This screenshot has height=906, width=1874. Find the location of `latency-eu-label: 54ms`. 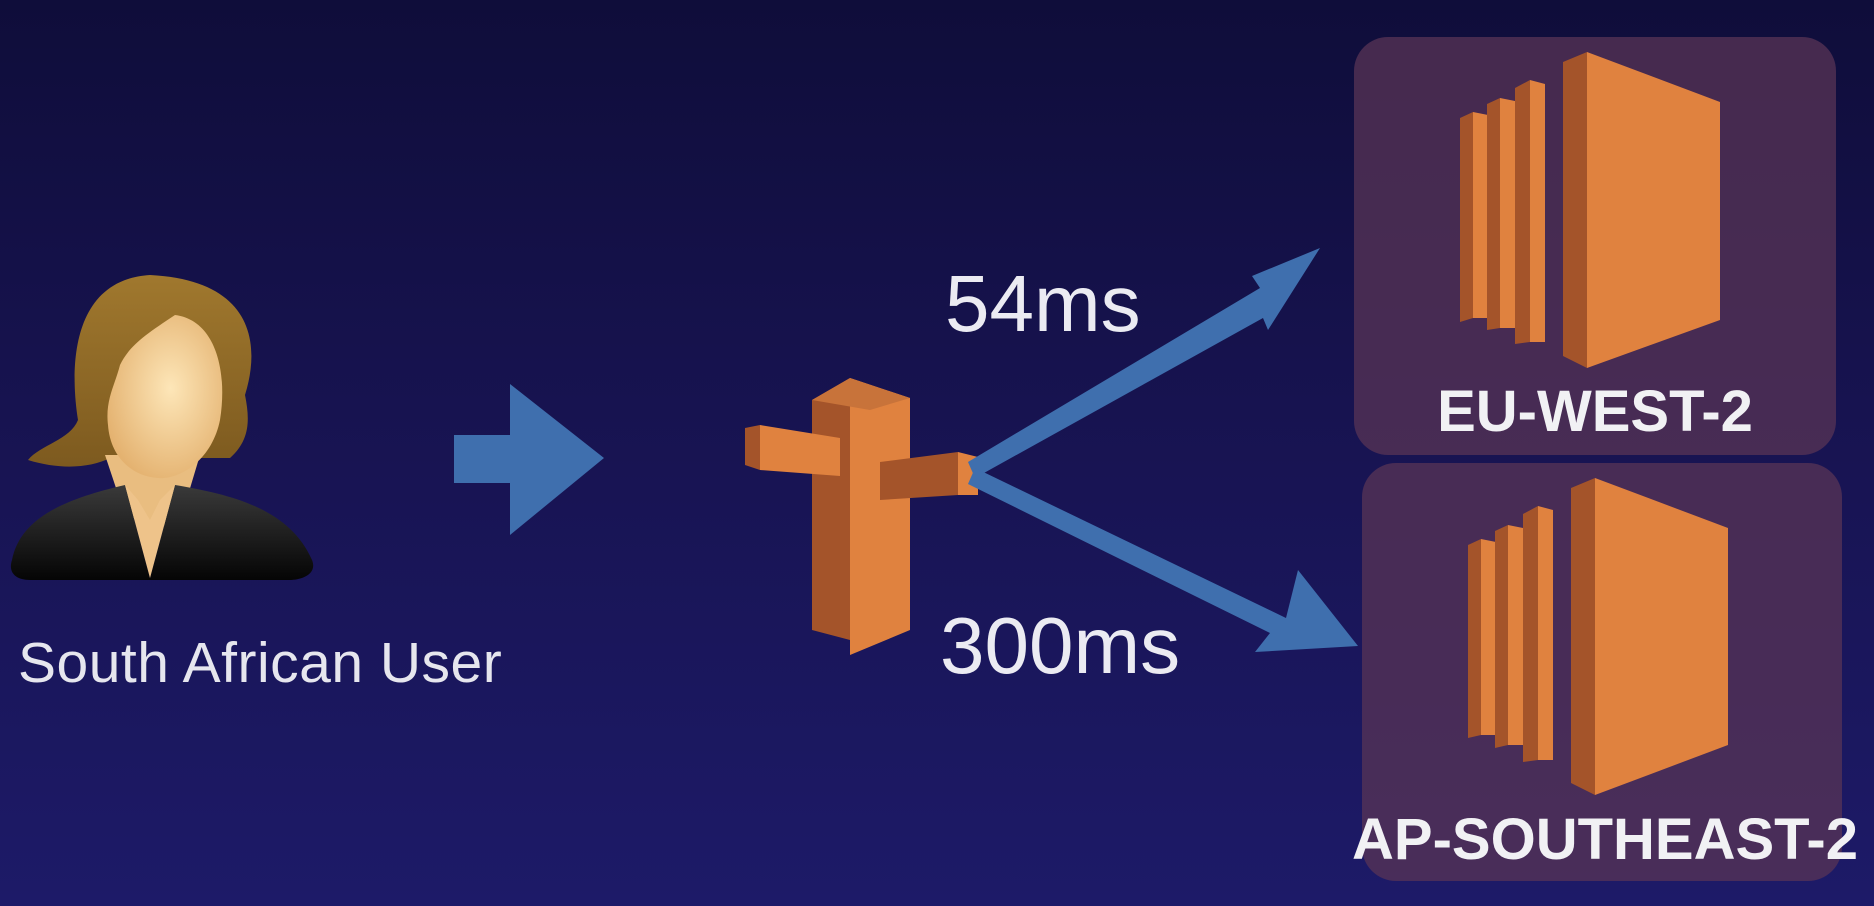

latency-eu-label: 54ms is located at coordinates (1043, 303).